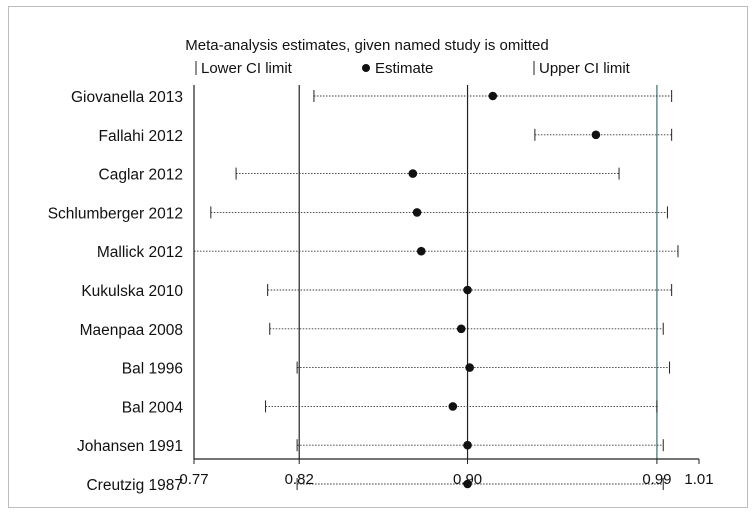 The image size is (756, 515). I want to click on study-label: Caglar 2012, so click(141, 175).